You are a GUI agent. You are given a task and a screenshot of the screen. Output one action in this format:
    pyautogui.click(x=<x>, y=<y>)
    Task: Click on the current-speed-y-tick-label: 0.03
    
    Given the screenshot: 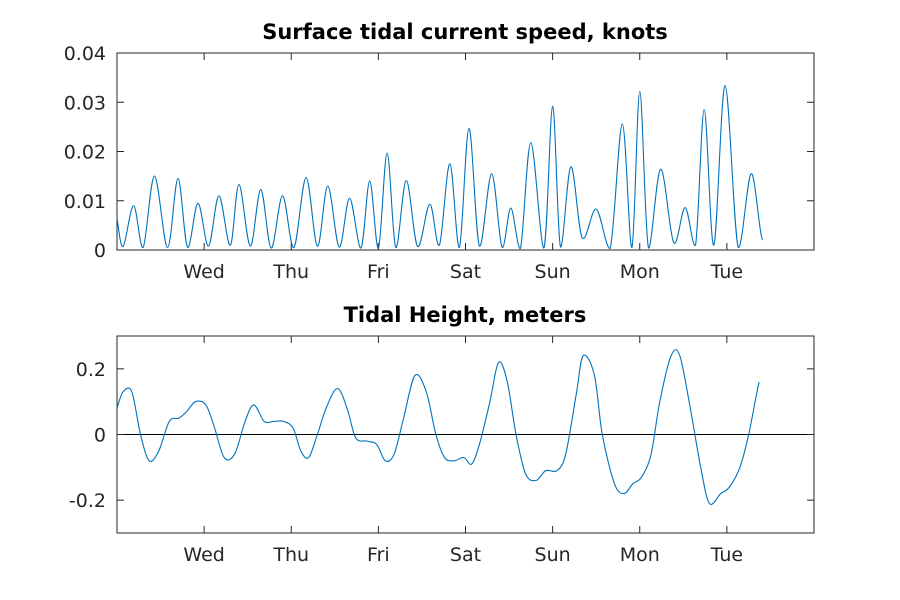 What is the action you would take?
    pyautogui.click(x=85, y=103)
    